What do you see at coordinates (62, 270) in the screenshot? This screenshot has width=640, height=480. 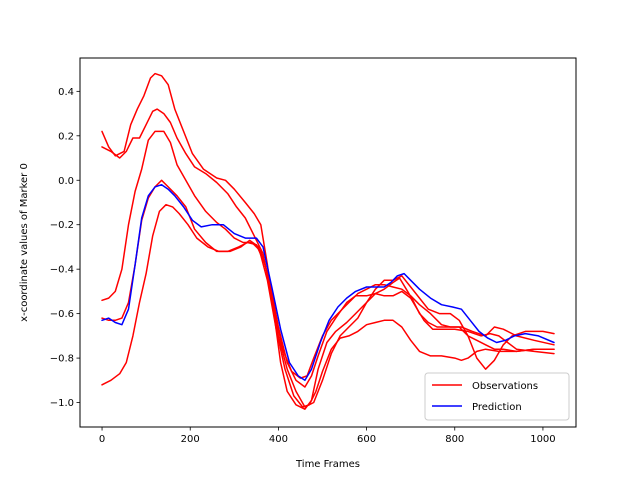 I see `y-tick-label: −0.4` at bounding box center [62, 270].